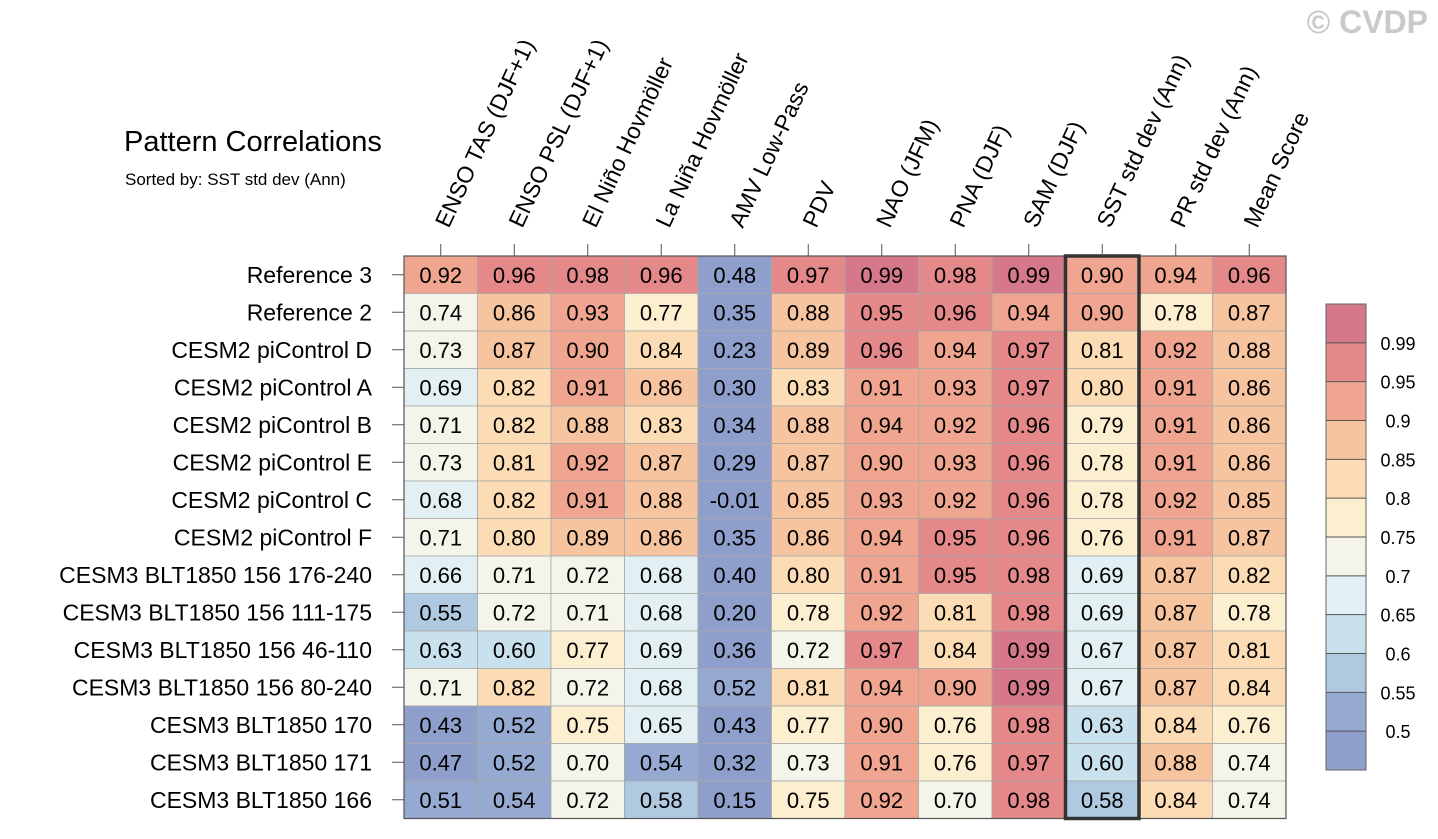  What do you see at coordinates (1397, 616) in the screenshot?
I see `colorbar-label: 0.65` at bounding box center [1397, 616].